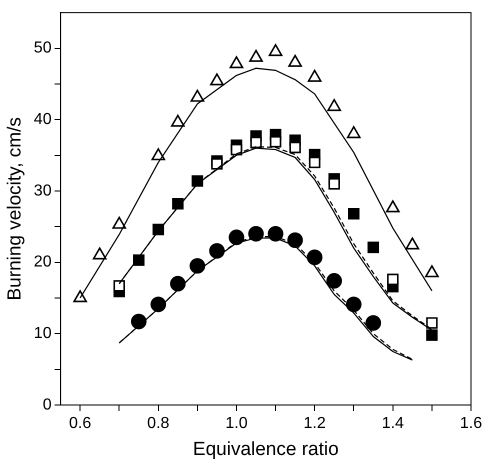  Describe the element at coordinates (43, 262) in the screenshot. I see `y-tick-label: 20` at that location.